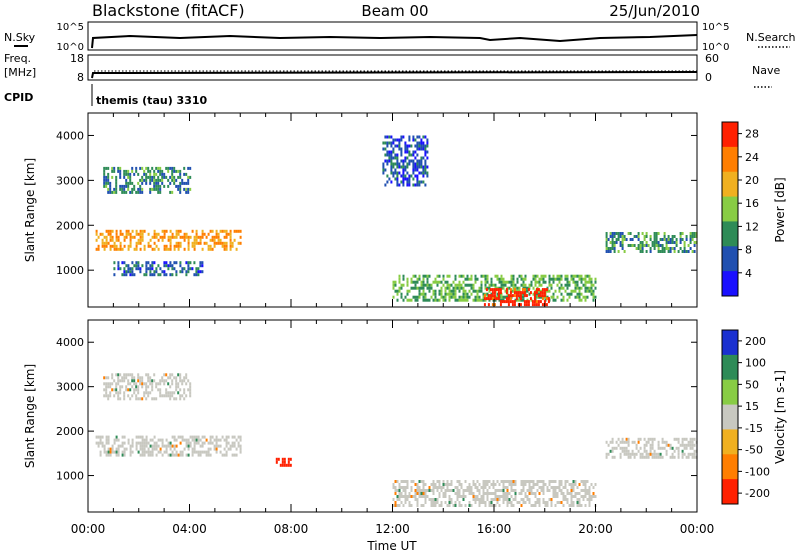 The height and width of the screenshot is (554, 800). Describe the element at coordinates (80, 77) in the screenshot. I see `freq-tick-bottom: 8` at that location.